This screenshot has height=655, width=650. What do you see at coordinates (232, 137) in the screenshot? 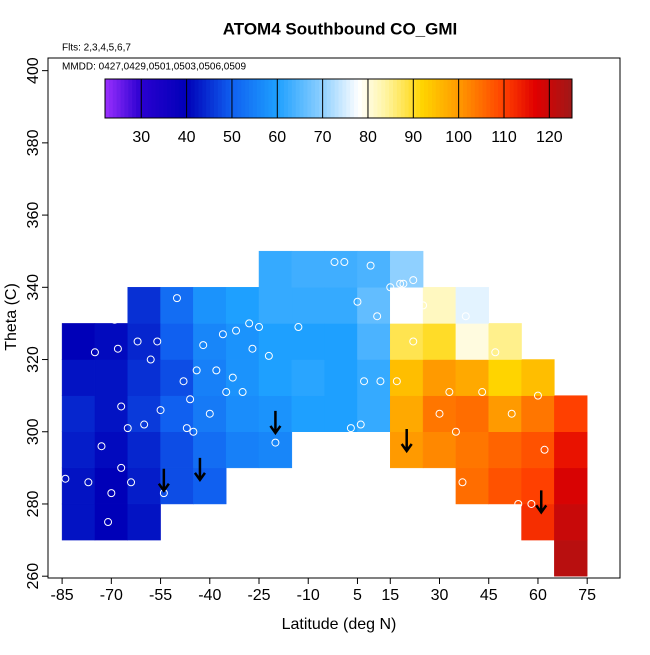
I see `colorbar-tick-label: 50` at bounding box center [232, 137].